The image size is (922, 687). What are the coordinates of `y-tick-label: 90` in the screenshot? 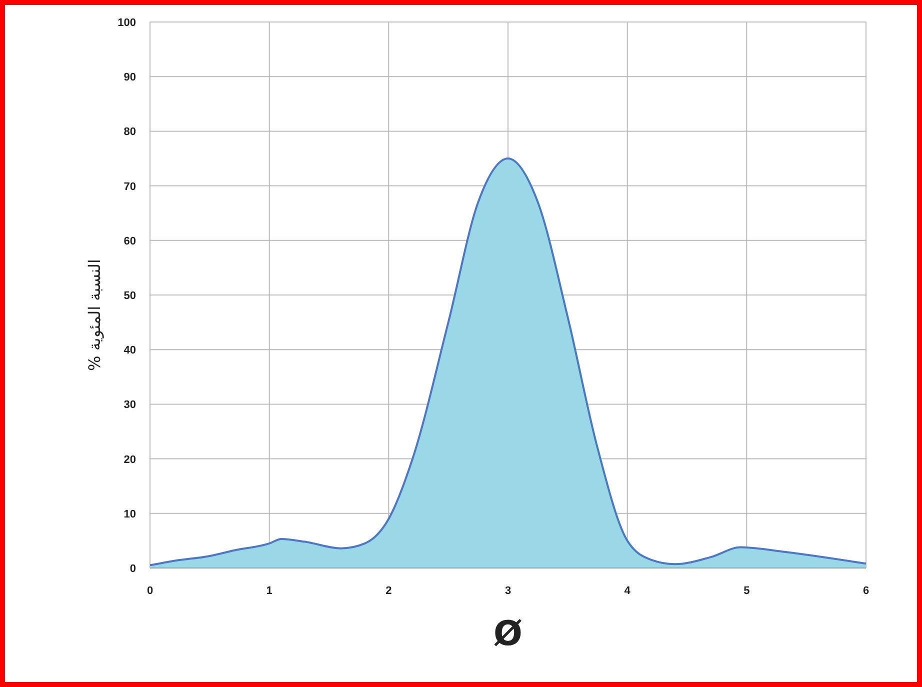 It's located at (130, 78).